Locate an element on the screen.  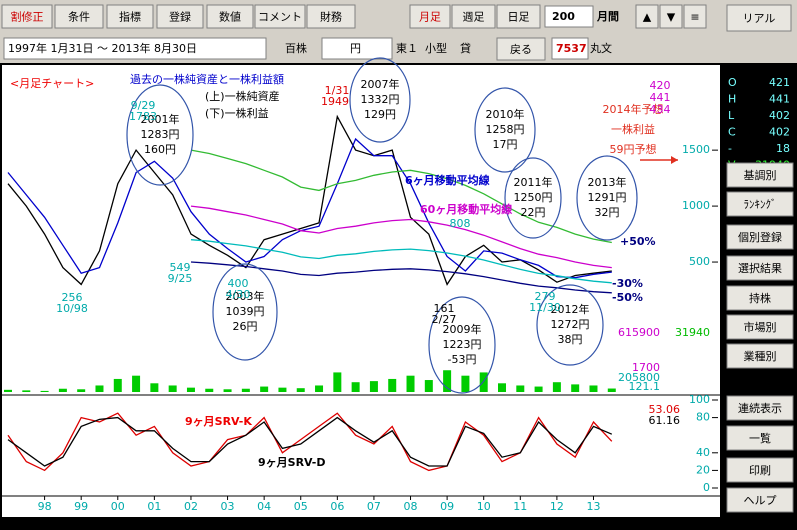
label: 01 is located at coordinates (154, 506).